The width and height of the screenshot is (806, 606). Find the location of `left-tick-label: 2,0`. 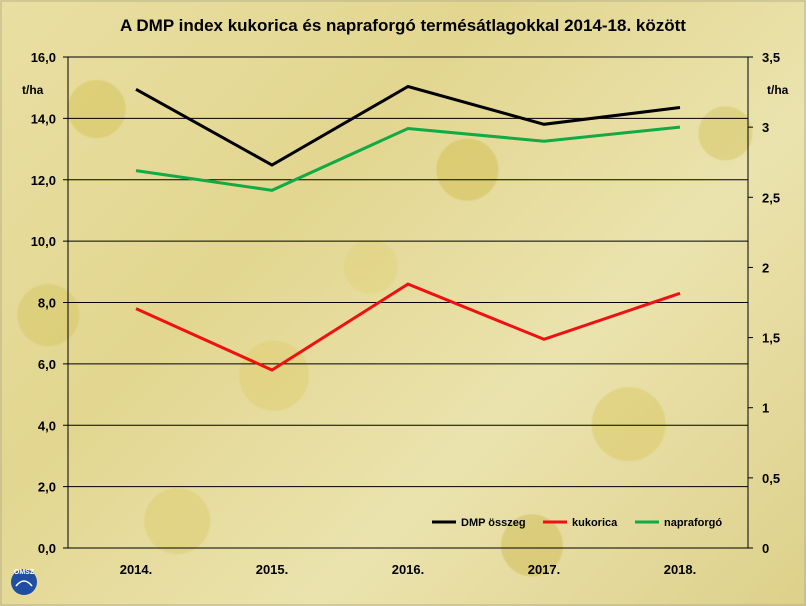

left-tick-label: 2,0 is located at coordinates (47, 487).